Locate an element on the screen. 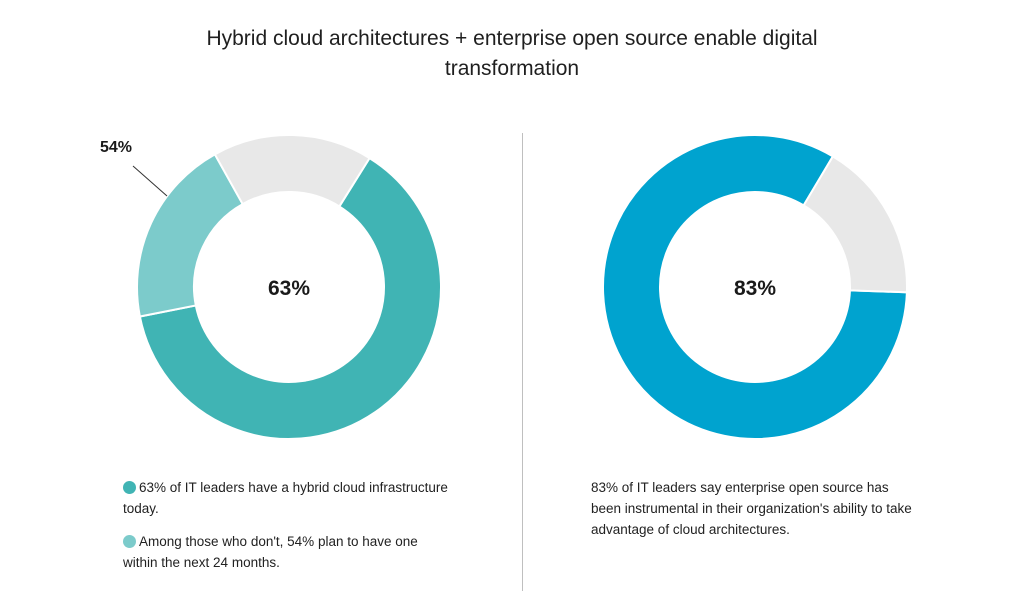 Image resolution: width=1024 pixels, height=591 pixels. legend-dot-dark-teal is located at coordinates (129, 487).